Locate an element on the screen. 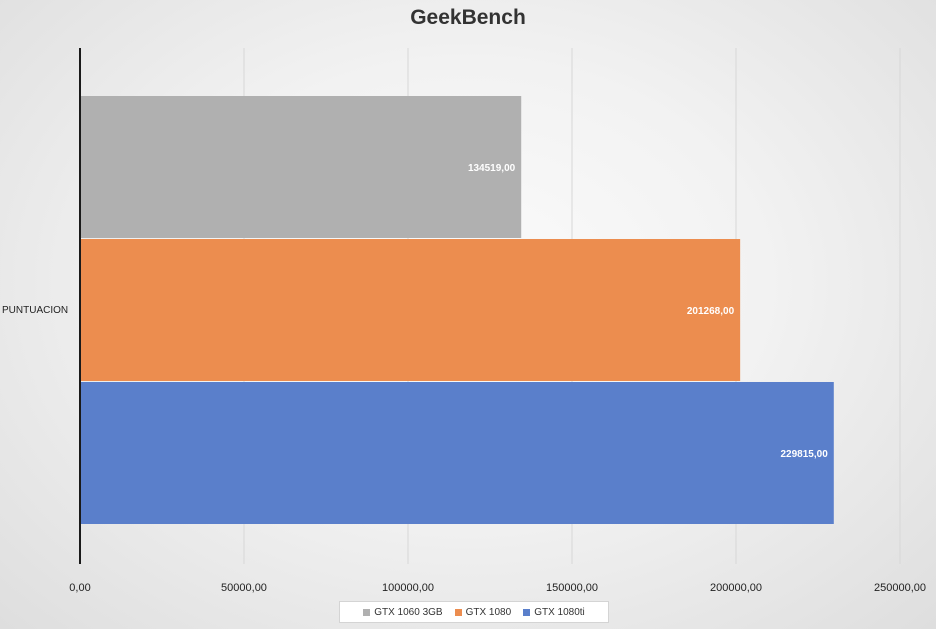  data-label: 201268,00 is located at coordinates (711, 311).